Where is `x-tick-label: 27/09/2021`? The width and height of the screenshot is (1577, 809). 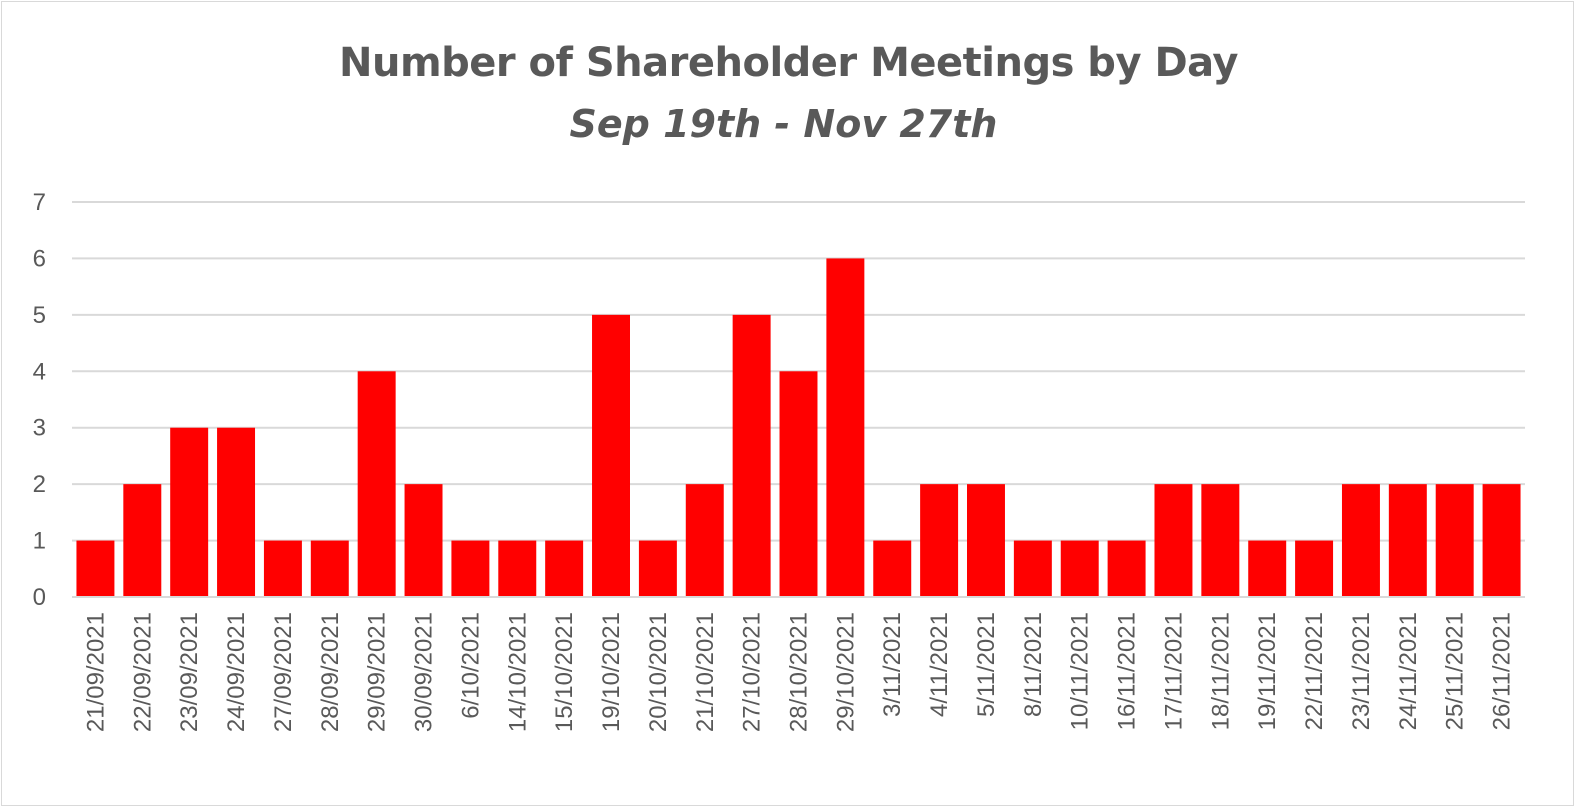 x-tick-label: 27/09/2021 is located at coordinates (283, 672).